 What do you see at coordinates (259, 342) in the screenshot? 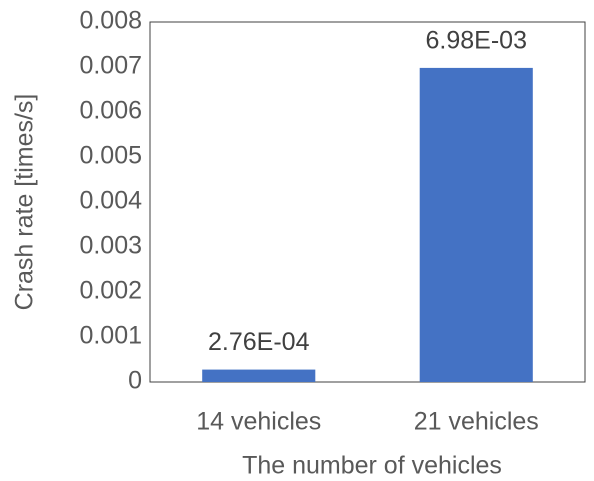
I see `data-label: 2.76E-04` at bounding box center [259, 342].